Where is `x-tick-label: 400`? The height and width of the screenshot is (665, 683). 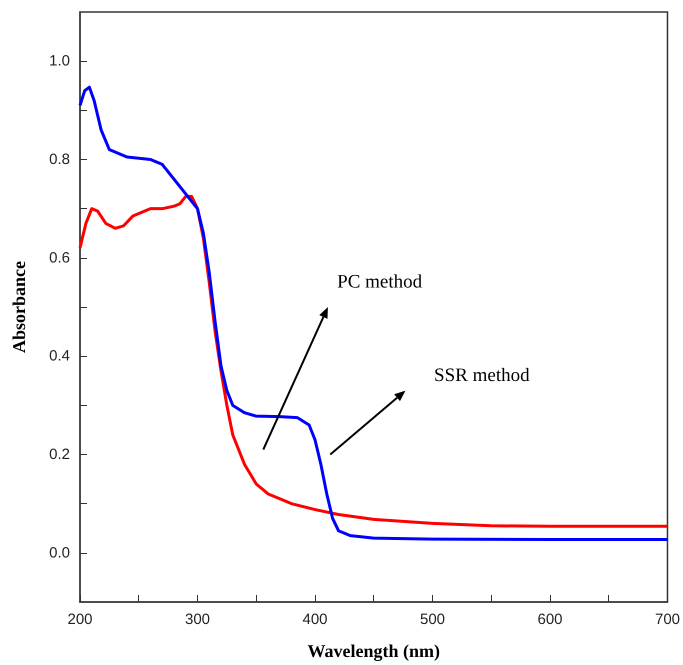
x-tick-label: 400 is located at coordinates (315, 619).